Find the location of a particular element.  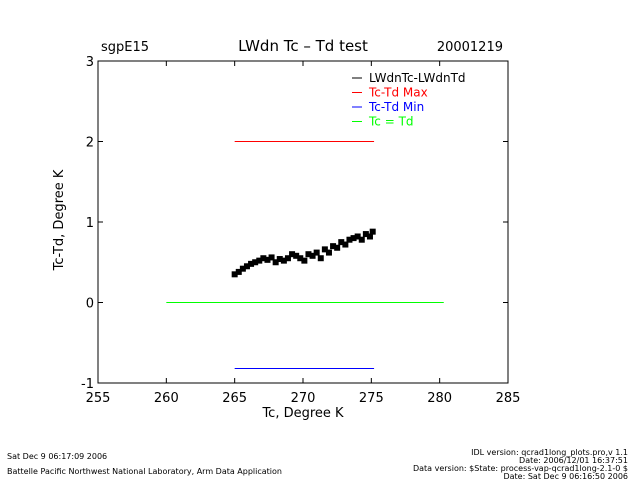

date-label: 20001219 is located at coordinates (470, 47).